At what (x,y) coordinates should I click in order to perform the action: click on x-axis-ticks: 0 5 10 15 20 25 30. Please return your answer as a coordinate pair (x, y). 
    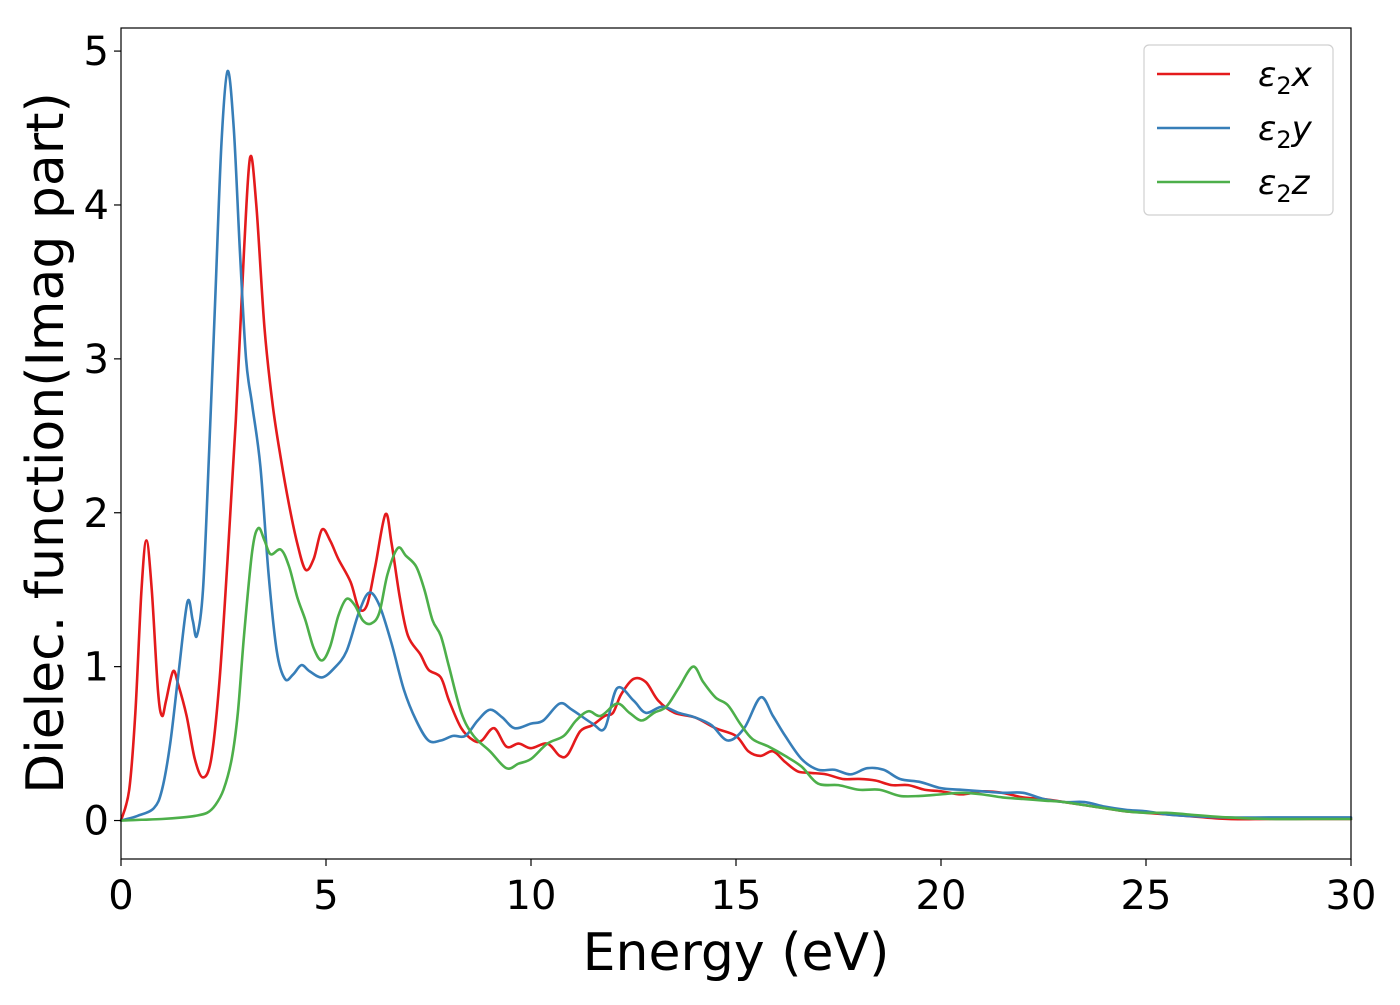
    Looking at the image, I should click on (742, 889).